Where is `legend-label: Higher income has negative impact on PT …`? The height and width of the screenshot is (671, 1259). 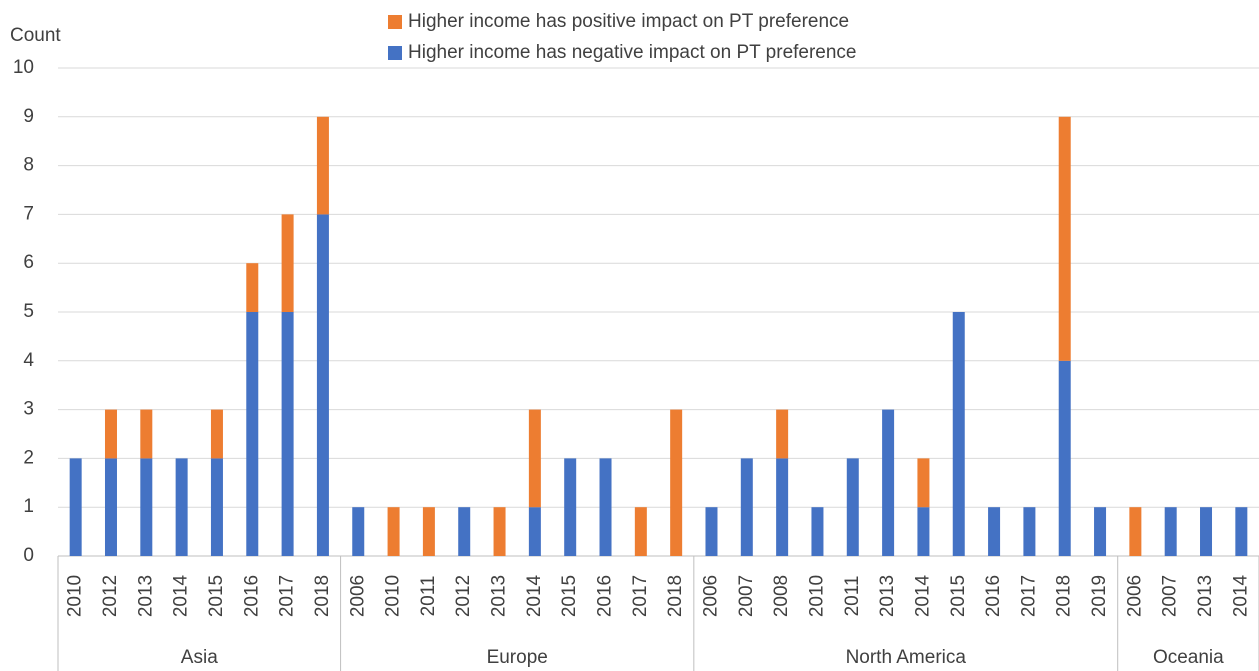
legend-label: Higher income has negative impact on PT … is located at coordinates (632, 52).